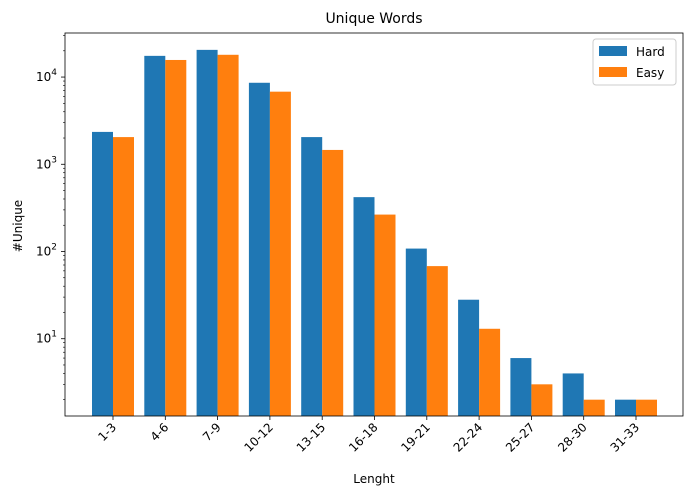  What do you see at coordinates (212, 432) in the screenshot?
I see `x-tick-label: 7-9` at bounding box center [212, 432].